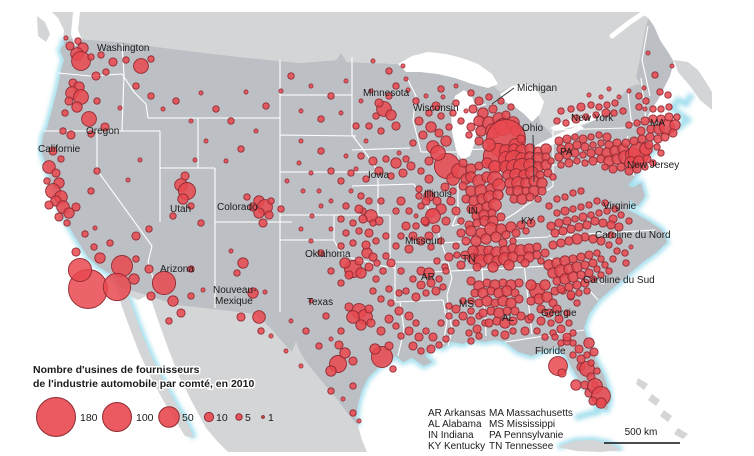  I want to click on state-label: Iowa, so click(379, 175).